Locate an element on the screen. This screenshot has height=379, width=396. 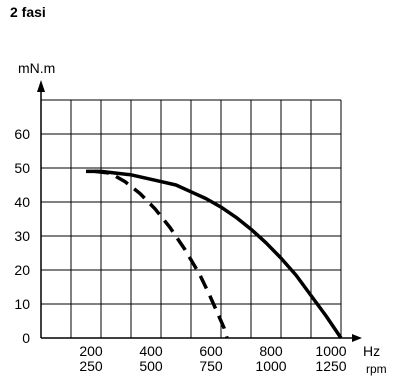
x-tick-label-rpm: 250 is located at coordinates (91, 366).